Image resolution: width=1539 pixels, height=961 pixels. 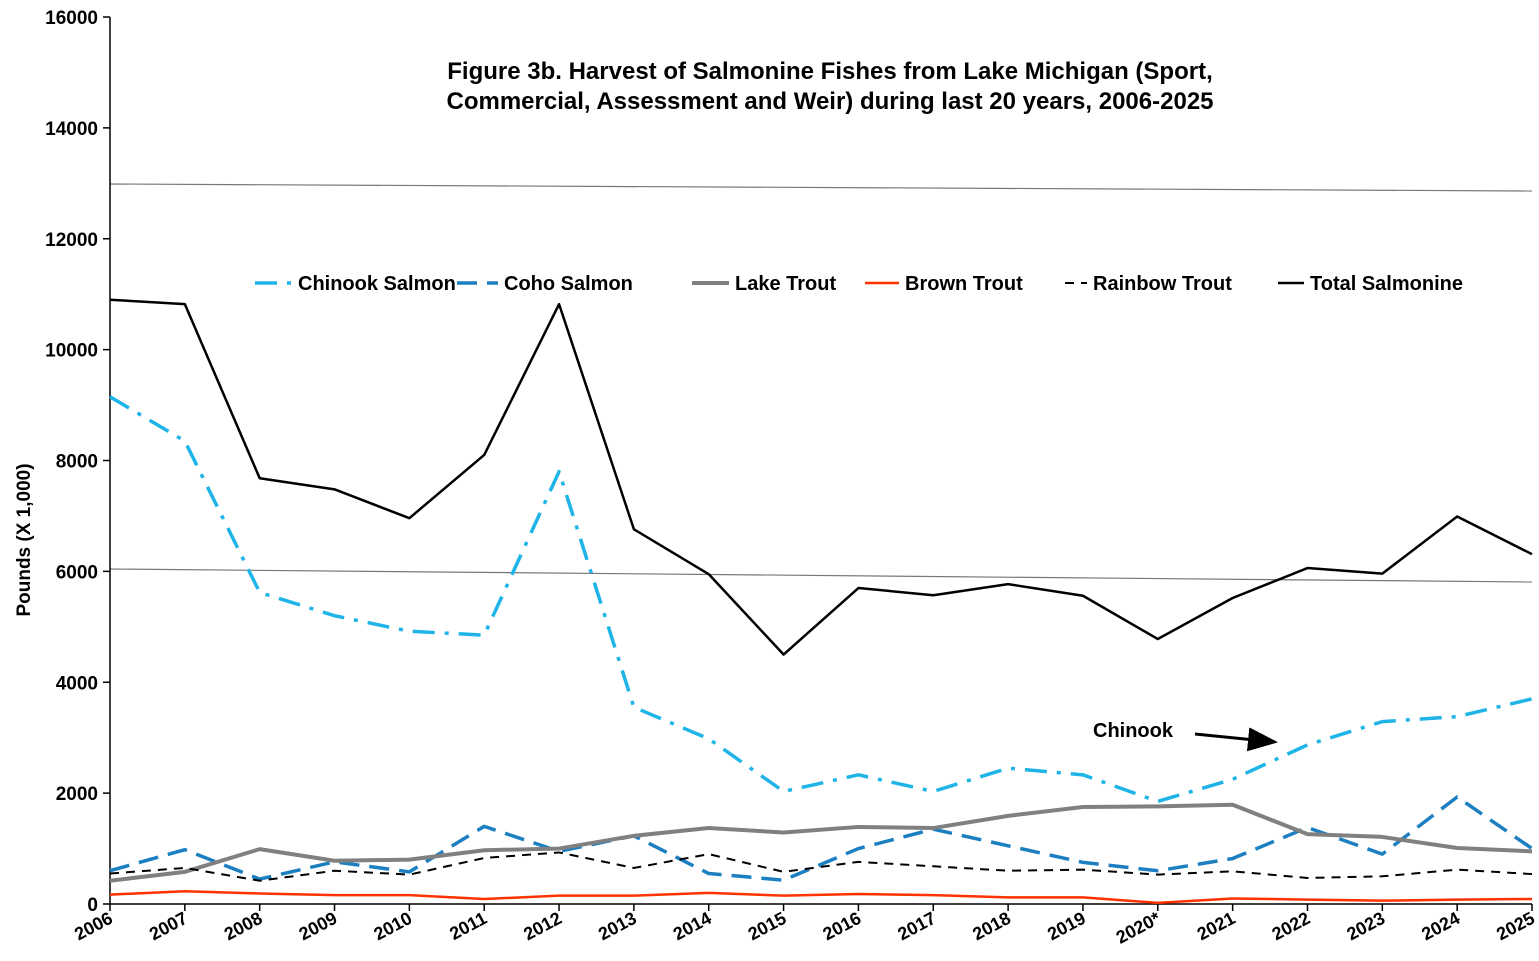 What do you see at coordinates (1236, 739) in the screenshot?
I see `annotation-arrow` at bounding box center [1236, 739].